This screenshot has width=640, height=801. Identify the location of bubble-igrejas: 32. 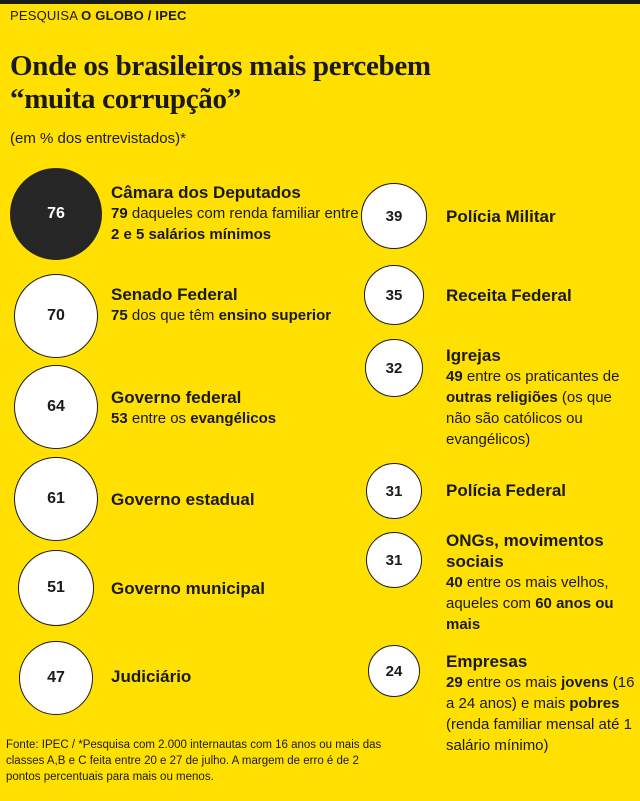
(394, 368).